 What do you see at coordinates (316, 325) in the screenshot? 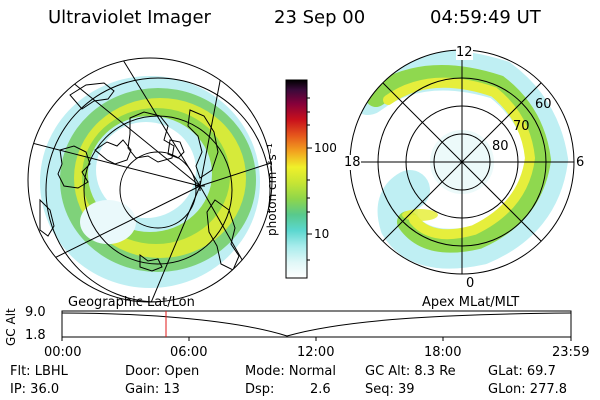
I see `altitude-plot` at bounding box center [316, 325].